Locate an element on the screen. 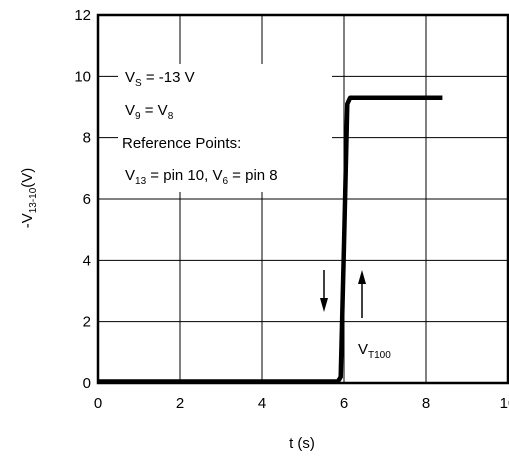 The height and width of the screenshot is (462, 509). y-tick-label: 4 is located at coordinates (87, 260).